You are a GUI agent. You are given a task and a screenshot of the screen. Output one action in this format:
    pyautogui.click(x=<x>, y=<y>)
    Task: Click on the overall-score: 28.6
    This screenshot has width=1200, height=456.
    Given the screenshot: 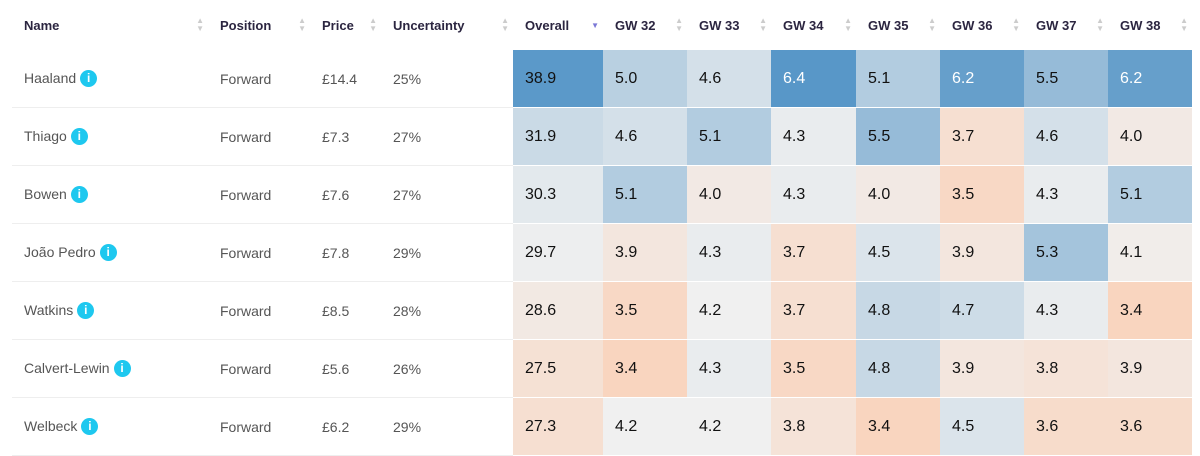 What is the action you would take?
    pyautogui.click(x=558, y=310)
    